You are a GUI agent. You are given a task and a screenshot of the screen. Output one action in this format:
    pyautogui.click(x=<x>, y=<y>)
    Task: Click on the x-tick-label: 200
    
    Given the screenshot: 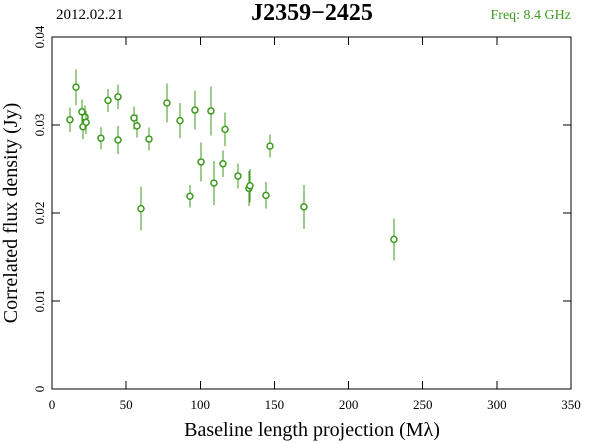 What is the action you would take?
    pyautogui.click(x=349, y=404)
    